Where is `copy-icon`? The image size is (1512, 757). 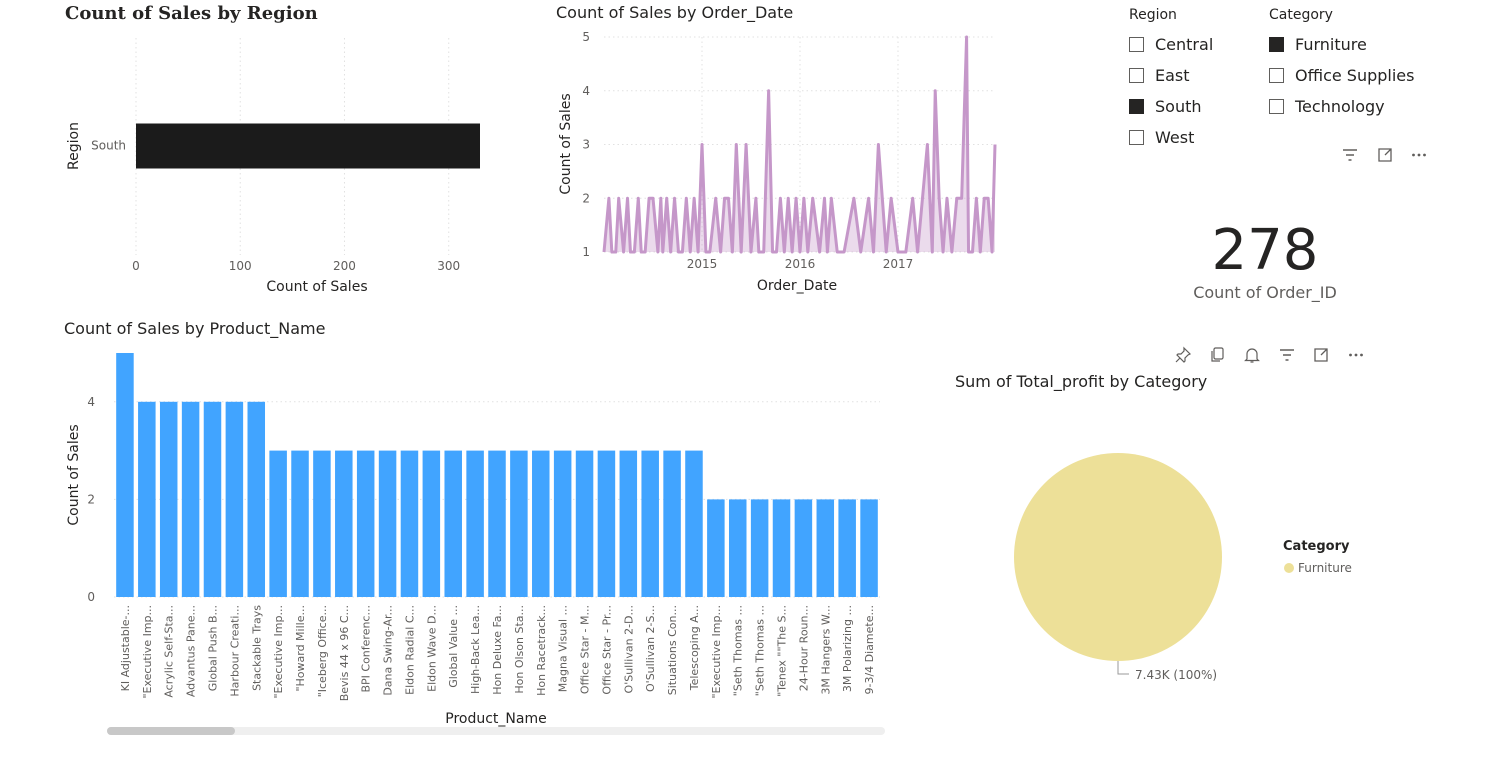 copy-icon is located at coordinates (1218, 355).